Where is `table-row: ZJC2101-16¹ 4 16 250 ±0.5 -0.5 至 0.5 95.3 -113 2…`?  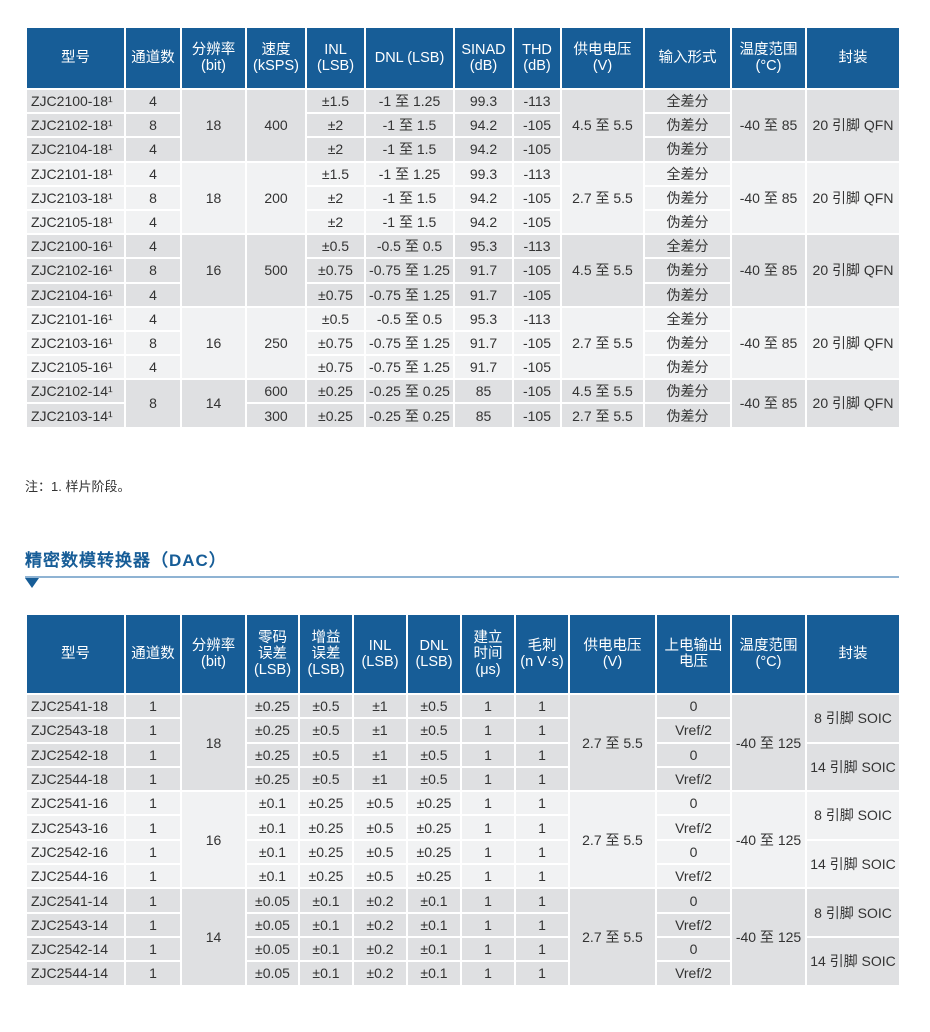
table-row: ZJC2101-16¹ 4 16 250 ±0.5 -0.5 至 0.5 95.3 -113 2… is located at coordinates (463, 343).